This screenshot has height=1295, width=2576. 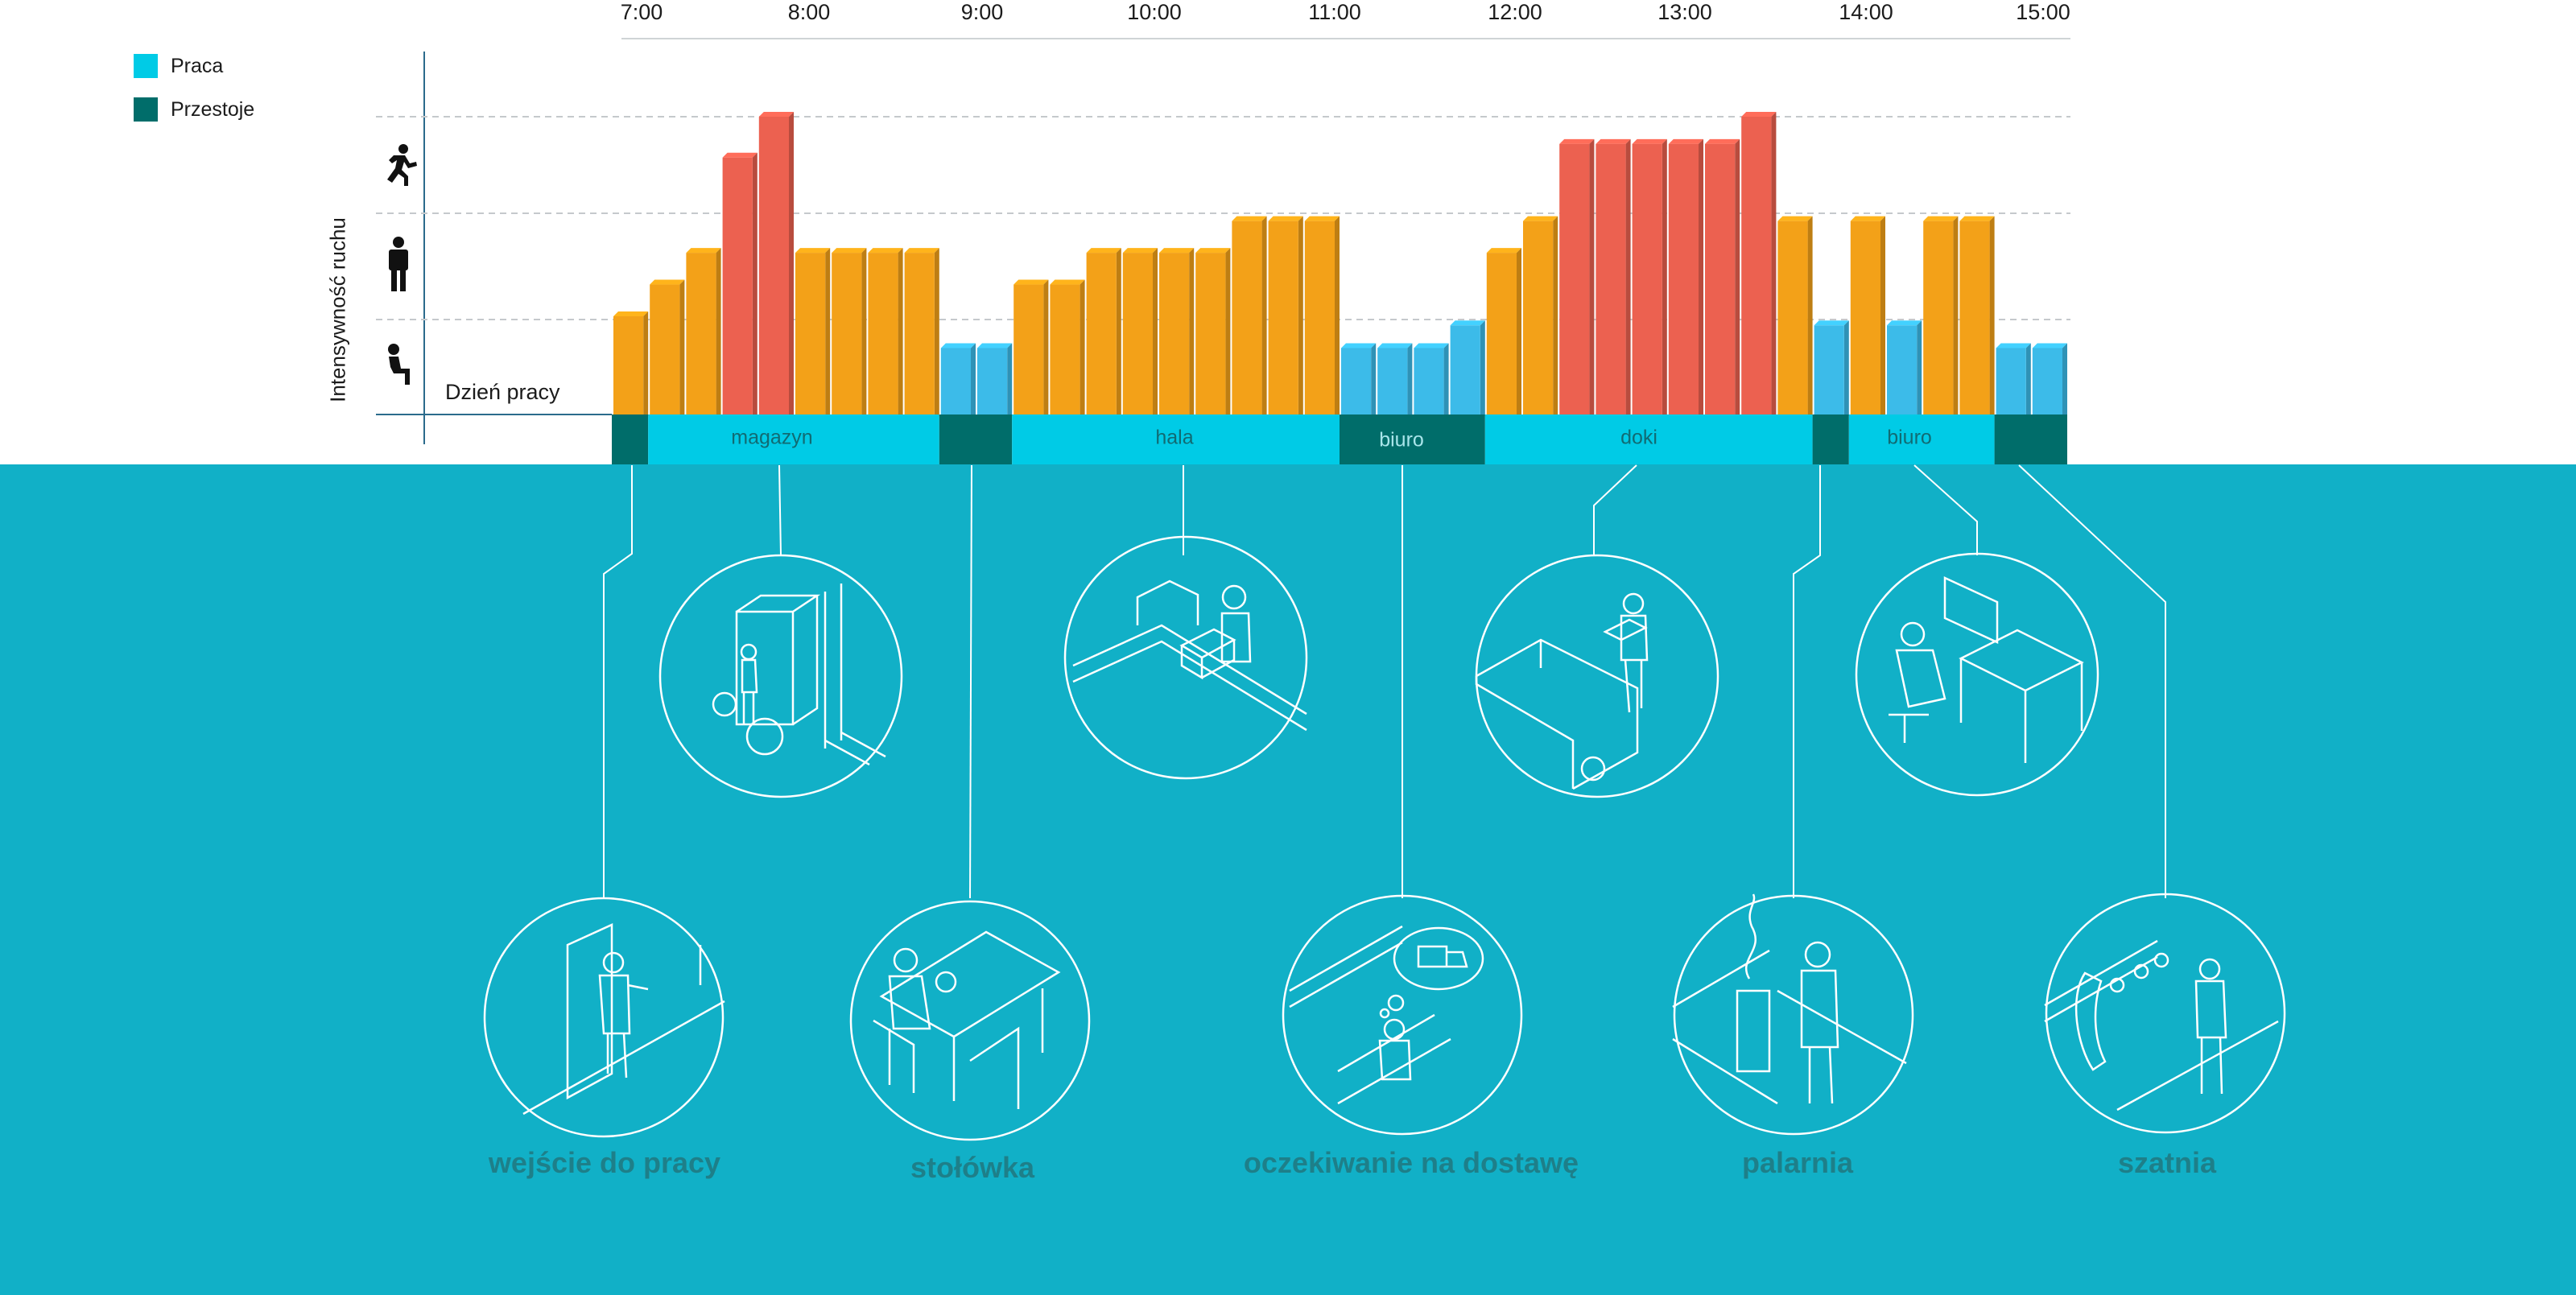 I want to click on connector-forklift, so click(x=780, y=510).